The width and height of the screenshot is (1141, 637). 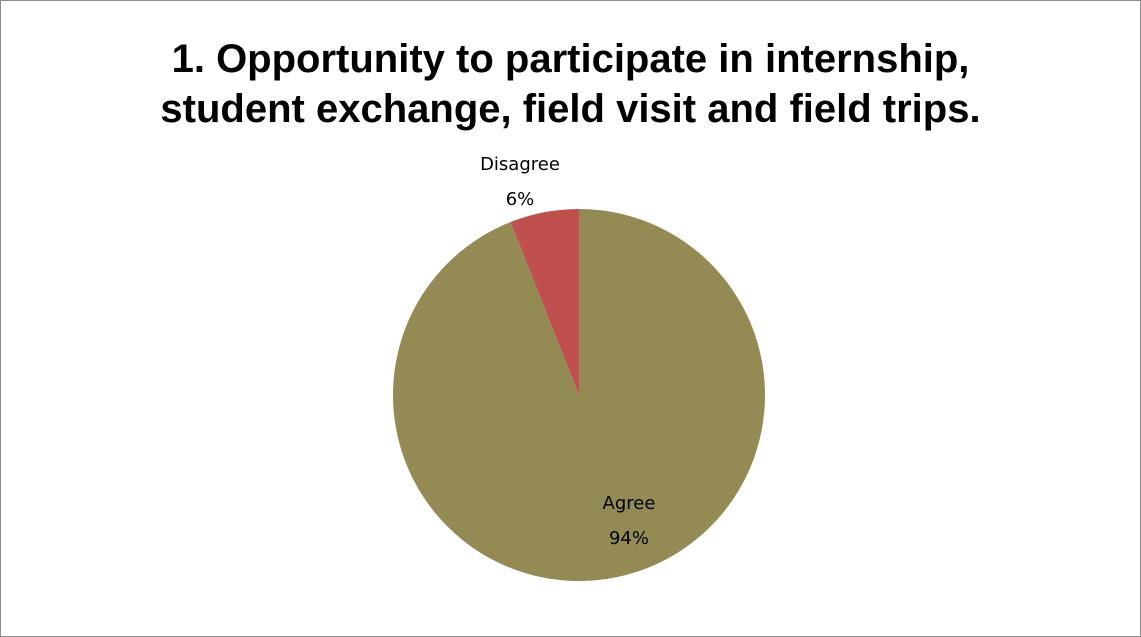 I want to click on pie-slice-disagree, so click(x=544, y=302).